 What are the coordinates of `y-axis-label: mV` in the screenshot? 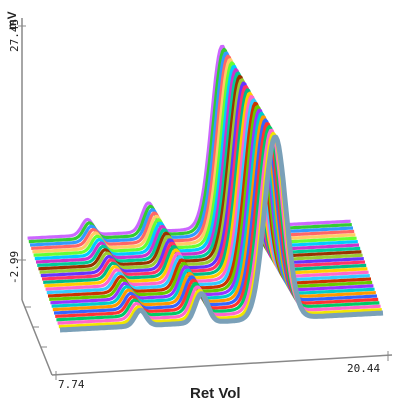 It's located at (12, 20).